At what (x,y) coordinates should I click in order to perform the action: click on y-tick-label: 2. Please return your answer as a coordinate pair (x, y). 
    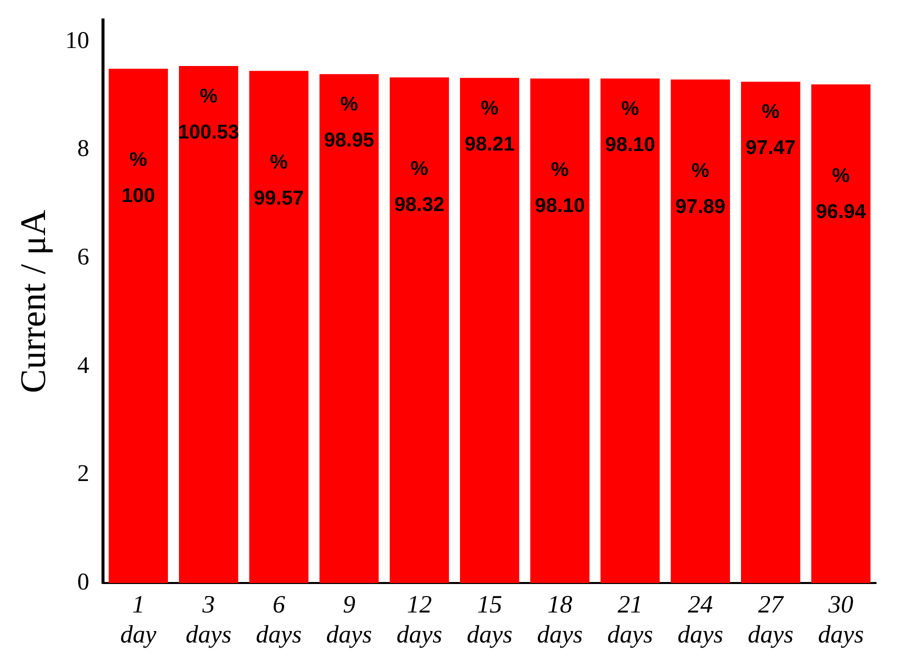
    Looking at the image, I should click on (83, 474).